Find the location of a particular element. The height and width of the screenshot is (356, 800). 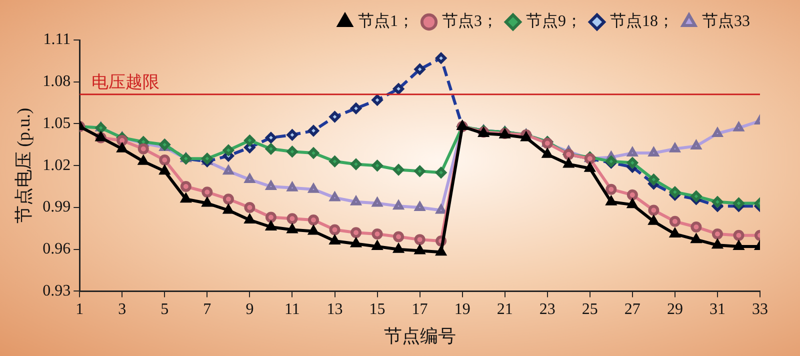

legend-label: 节点3； is located at coordinates (470, 21).